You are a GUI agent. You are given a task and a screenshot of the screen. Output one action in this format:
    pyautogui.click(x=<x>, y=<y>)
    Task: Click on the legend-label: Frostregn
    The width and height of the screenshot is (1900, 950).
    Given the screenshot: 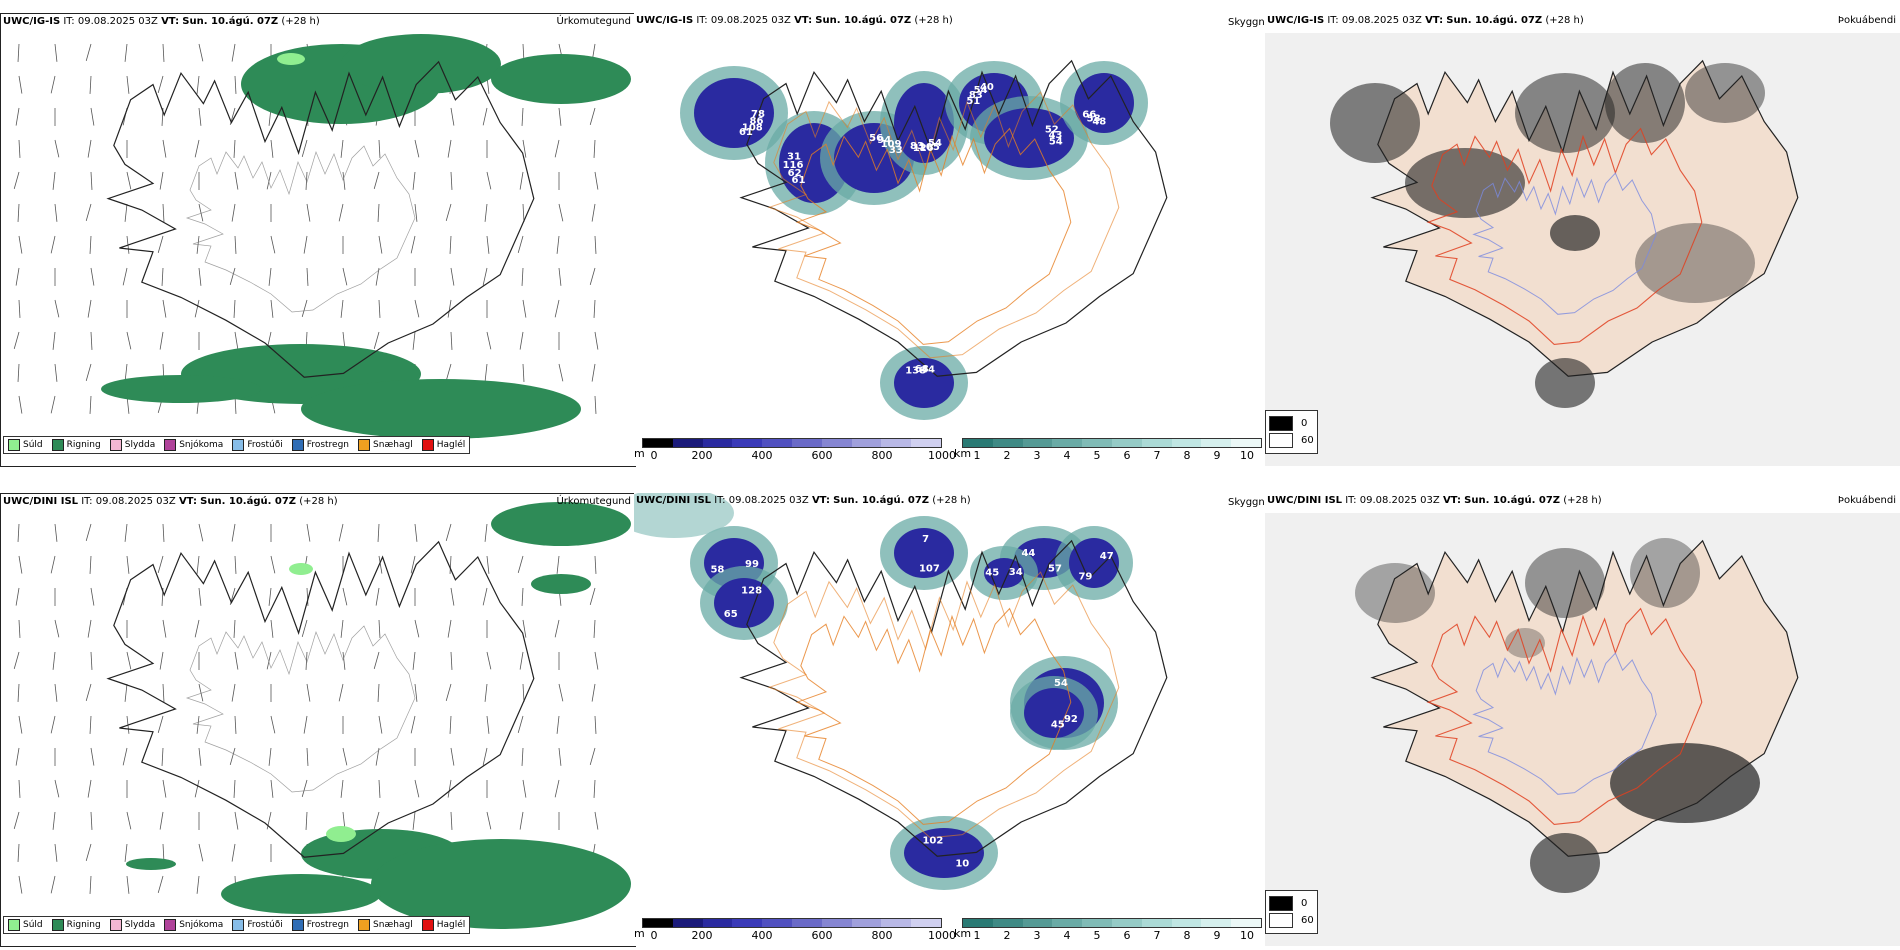 What is the action you would take?
    pyautogui.click(x=328, y=925)
    